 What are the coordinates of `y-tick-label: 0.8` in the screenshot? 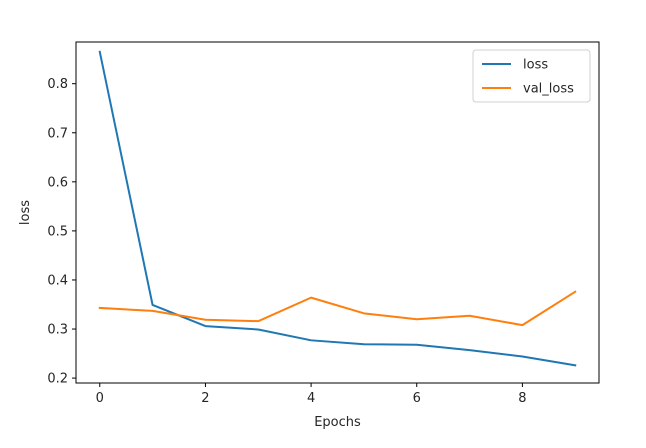 It's located at (57, 84).